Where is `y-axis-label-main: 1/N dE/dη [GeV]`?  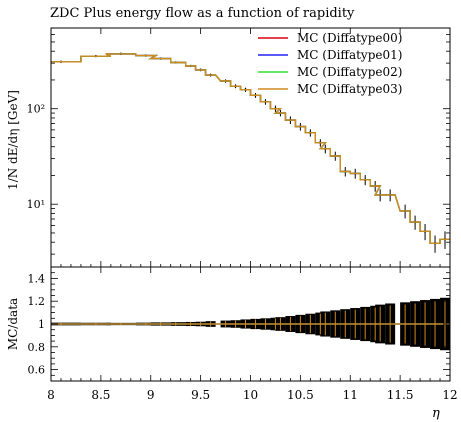 y-axis-label-main: 1/N dE/dη [GeV] is located at coordinates (13, 140).